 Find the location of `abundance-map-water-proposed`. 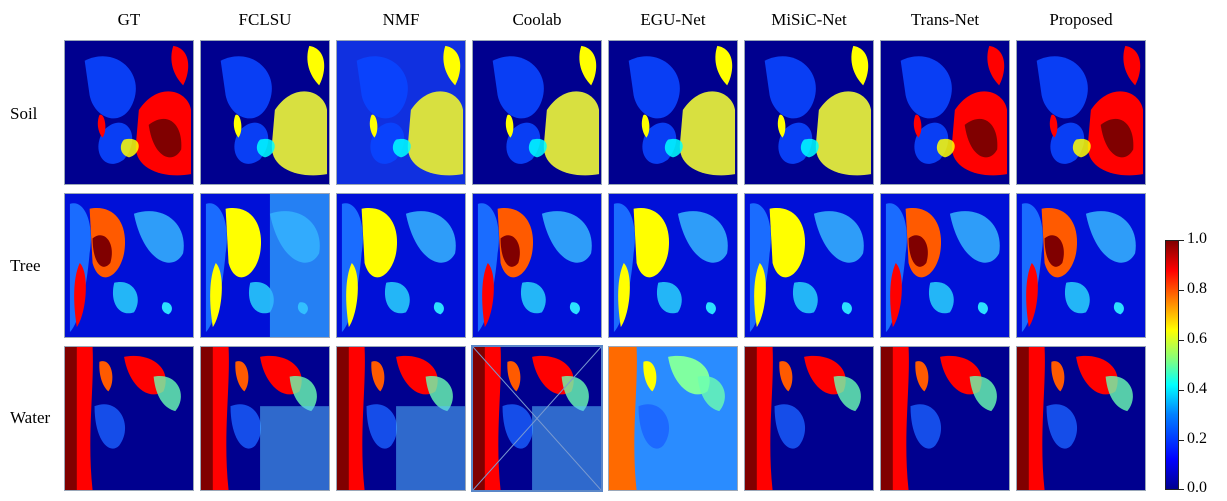

abundance-map-water-proposed is located at coordinates (1081, 418).